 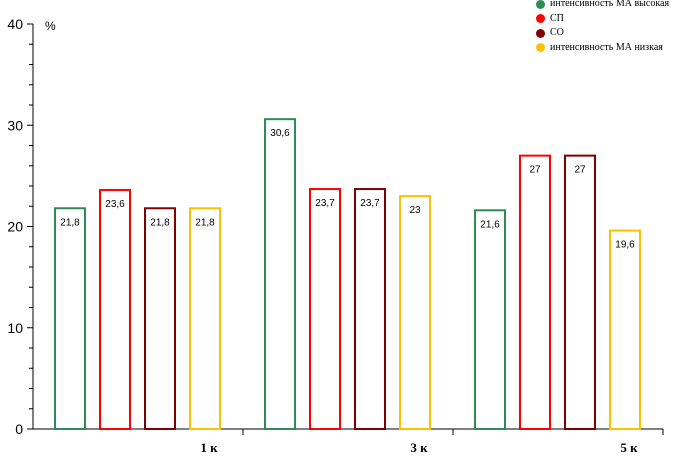 I want to click on data-label: 23, so click(x=415, y=210).